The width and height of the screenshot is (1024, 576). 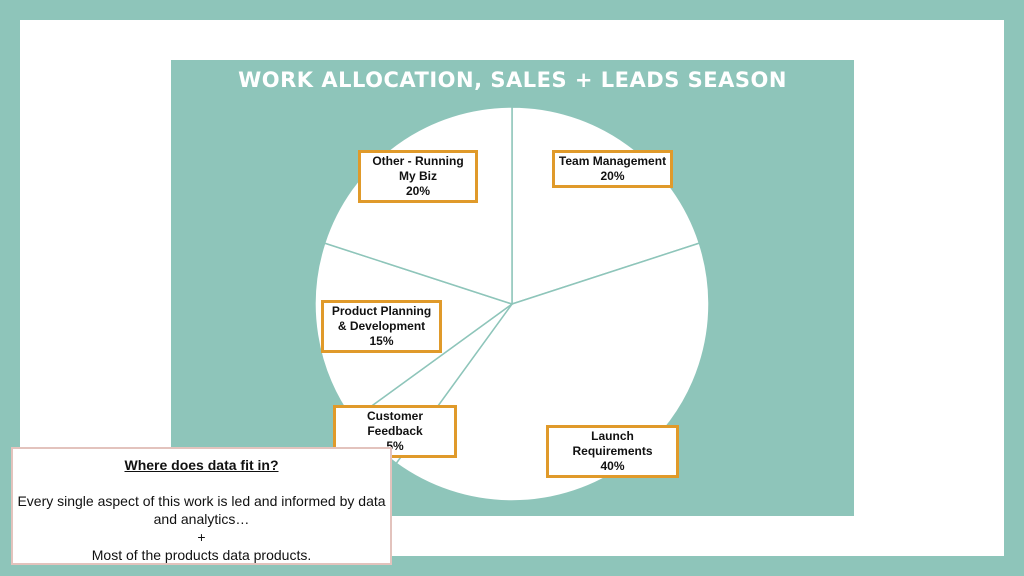 I want to click on slice-label-launch-requirements: Launch Requirements 40%, so click(x=612, y=451).